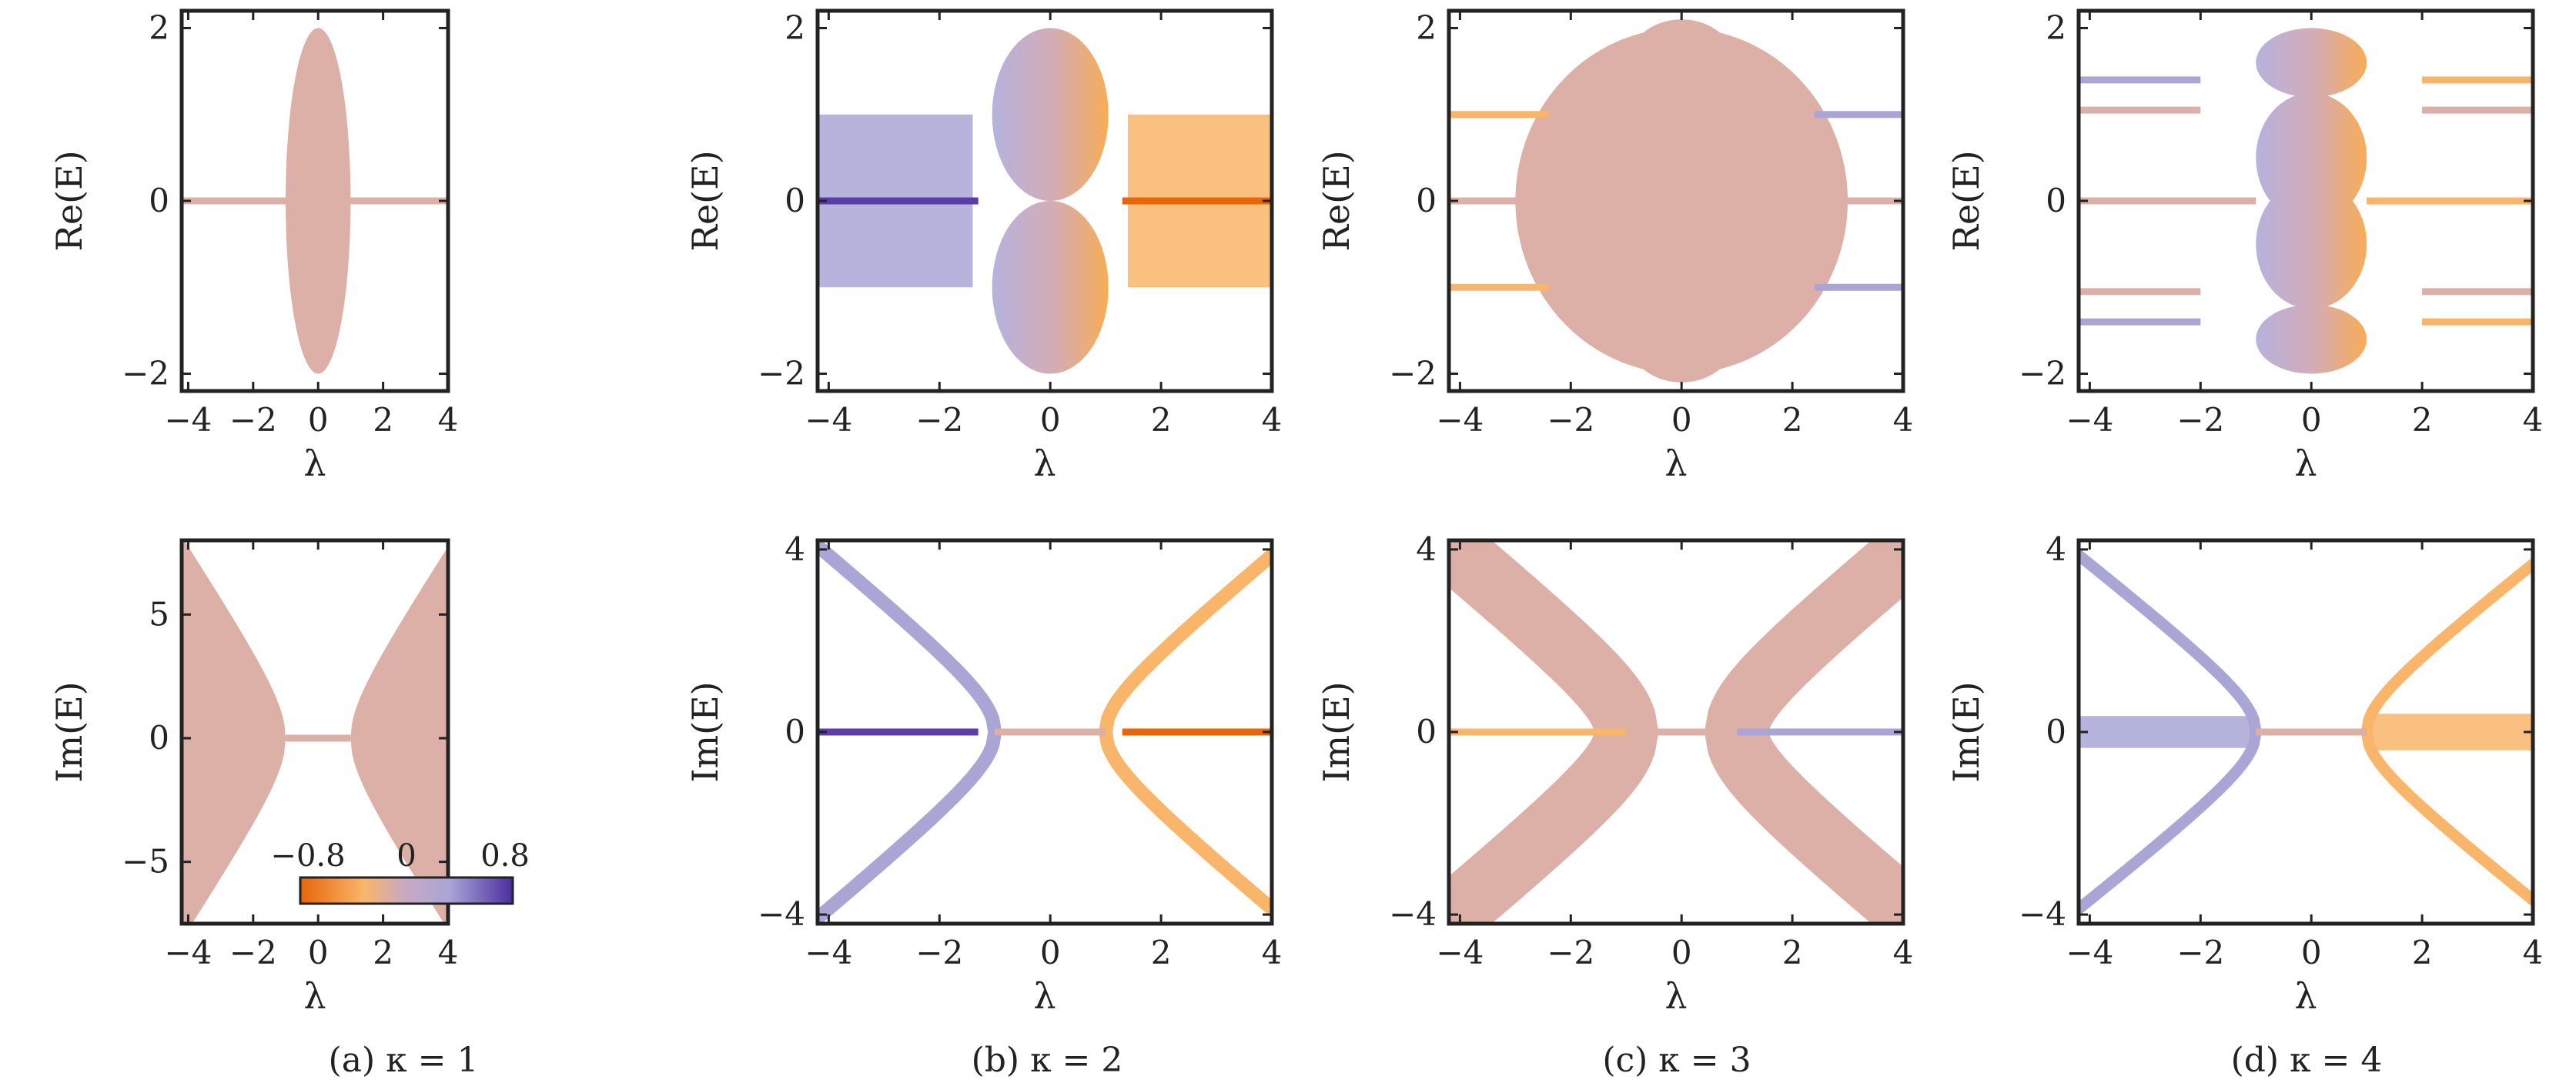 This screenshot has width=2576, height=1083. I want to click on plot-frame, so click(314, 732).